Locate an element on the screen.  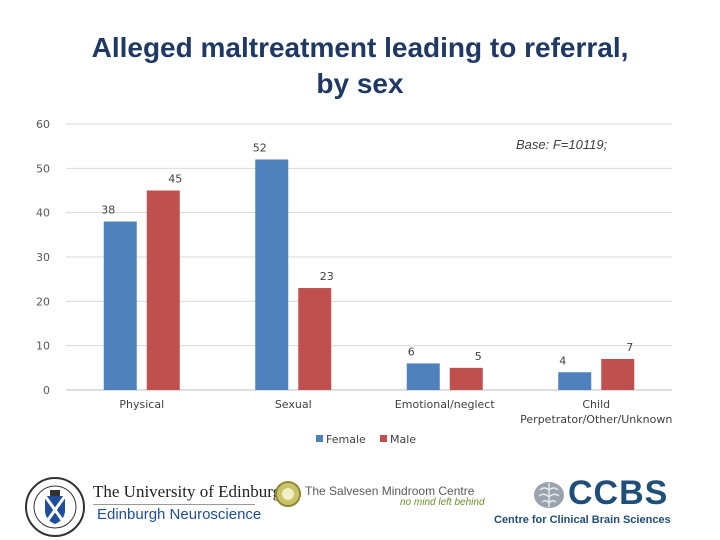
data-label: 4 is located at coordinates (562, 360).